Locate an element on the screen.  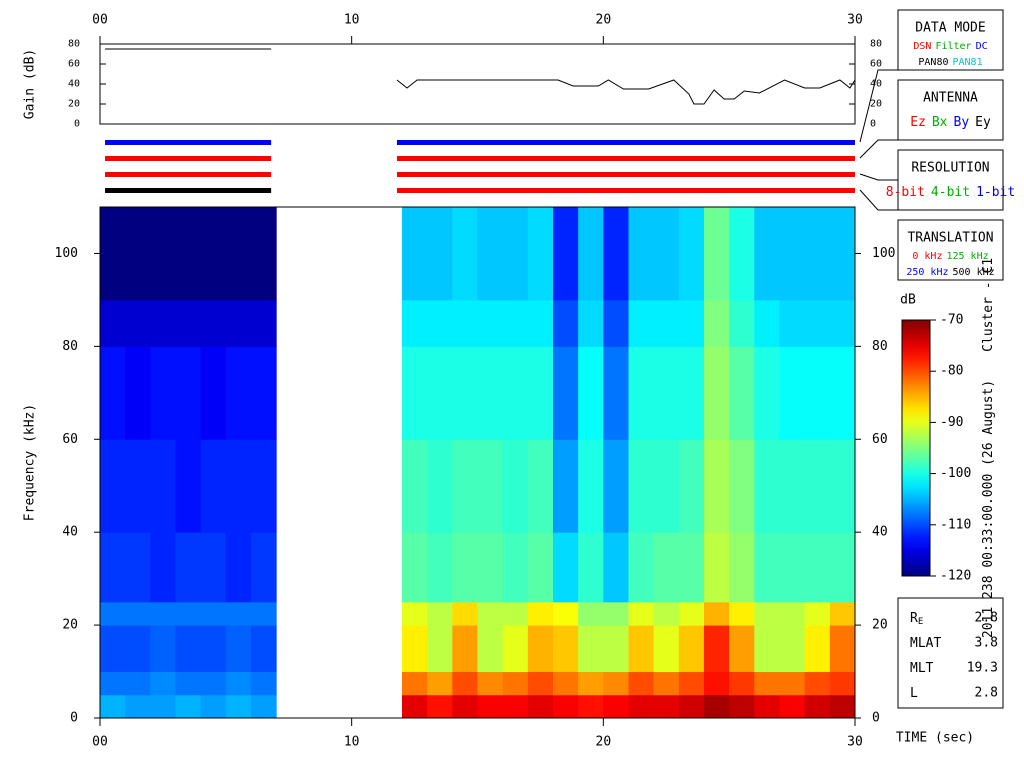
legend-item: Bx is located at coordinates (940, 122).